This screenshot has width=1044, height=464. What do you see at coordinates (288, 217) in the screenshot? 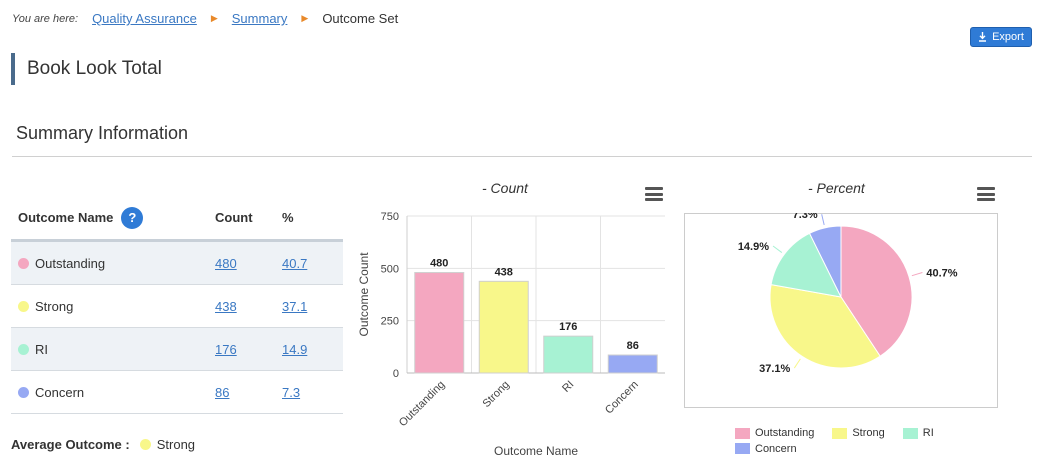
I see `column-header-percent: %` at bounding box center [288, 217].